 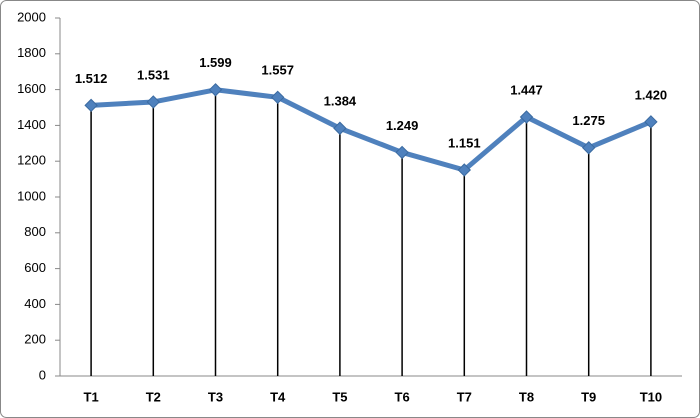 What do you see at coordinates (91, 78) in the screenshot?
I see `data-label: 1.512` at bounding box center [91, 78].